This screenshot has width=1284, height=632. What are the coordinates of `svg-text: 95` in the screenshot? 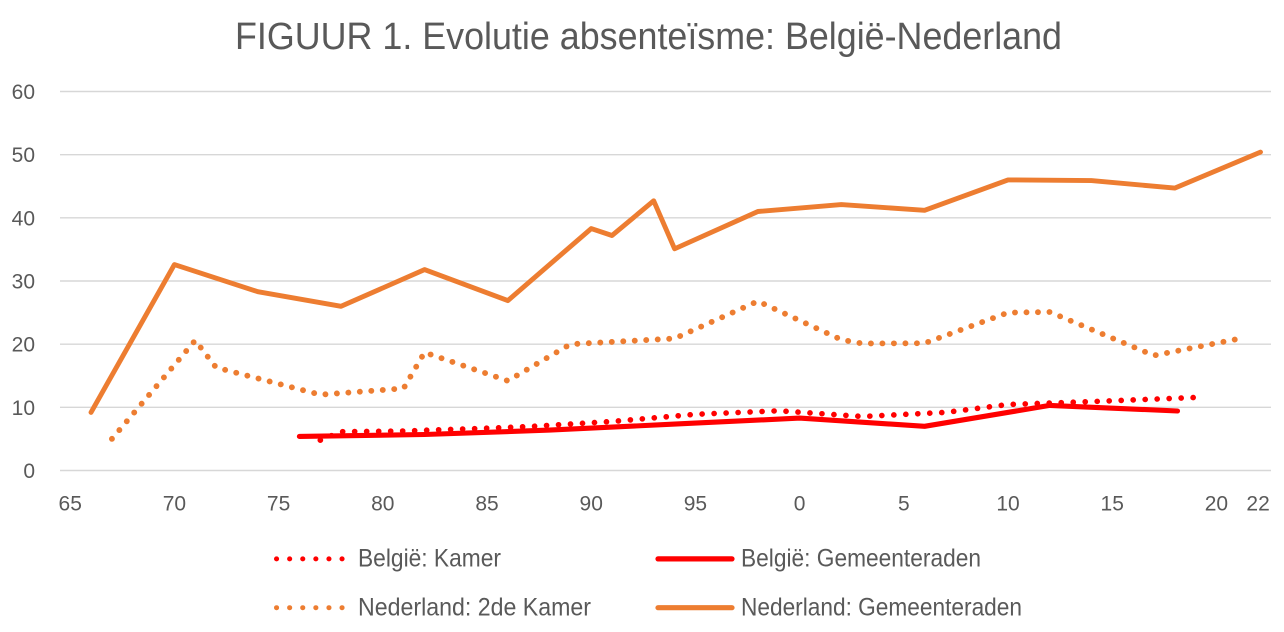 It's located at (695, 504).